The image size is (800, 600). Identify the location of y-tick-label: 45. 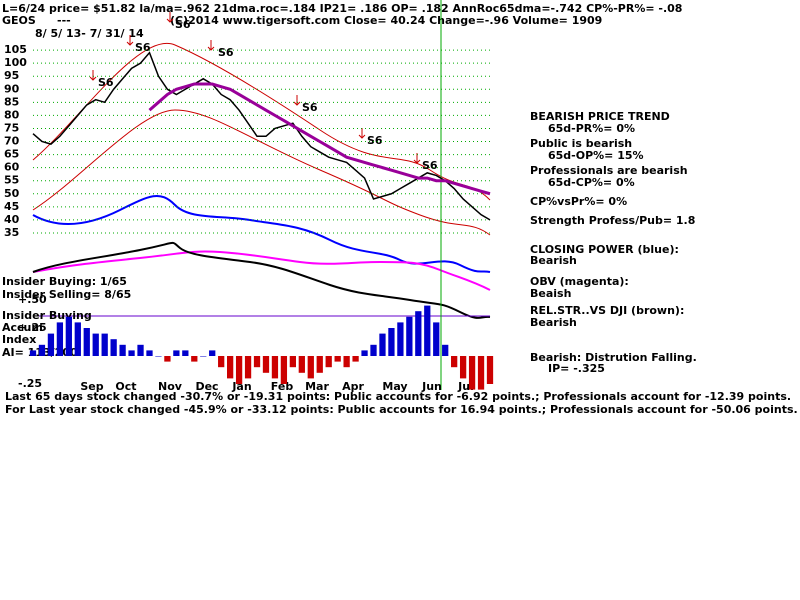
(11, 206).